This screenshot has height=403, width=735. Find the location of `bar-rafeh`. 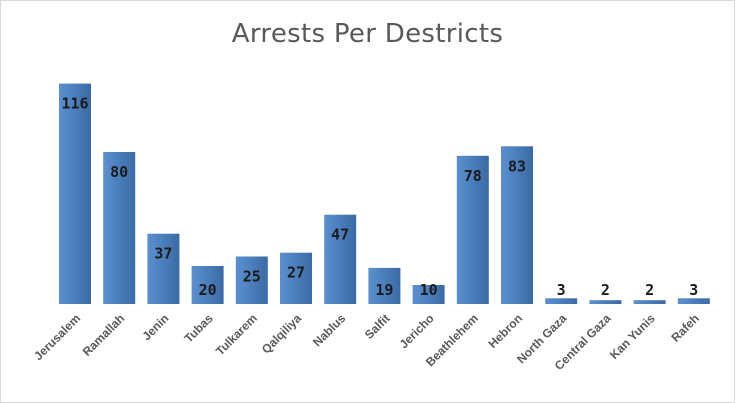

bar-rafeh is located at coordinates (693, 301).